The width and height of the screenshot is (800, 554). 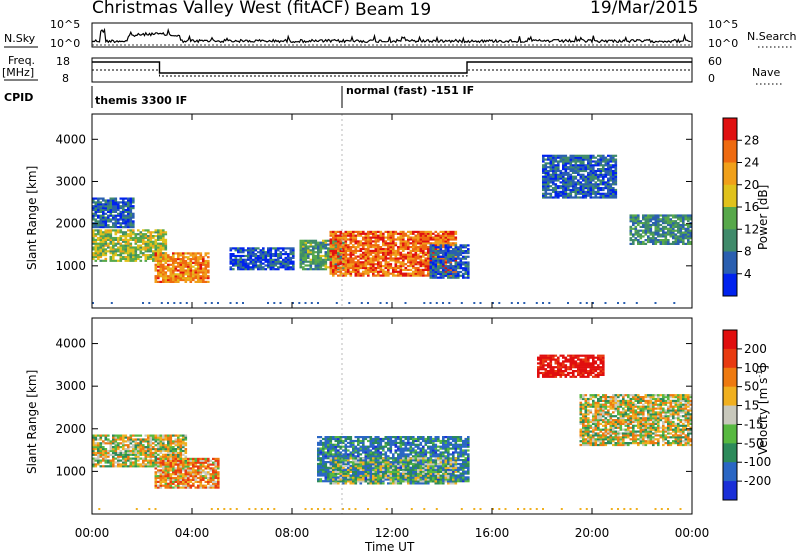 What do you see at coordinates (413, 268) in the screenshot?
I see `power-cell-2076` at bounding box center [413, 268].